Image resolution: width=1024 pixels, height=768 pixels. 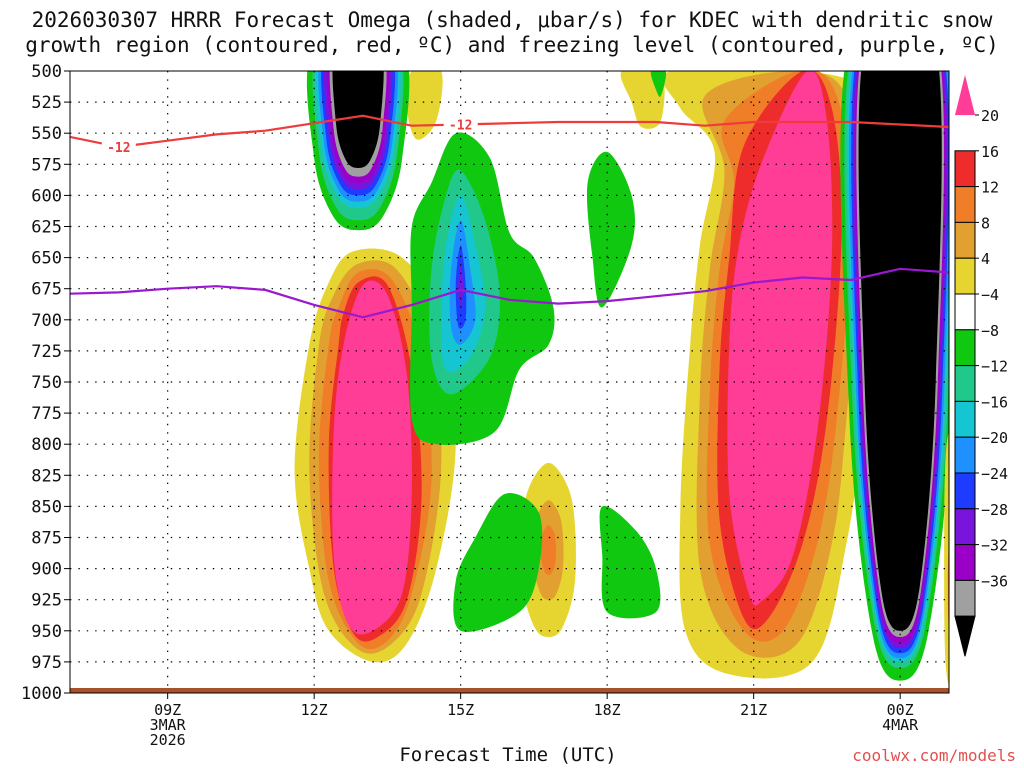 I want to click on y-tick-label: 525, so click(x=46, y=103).